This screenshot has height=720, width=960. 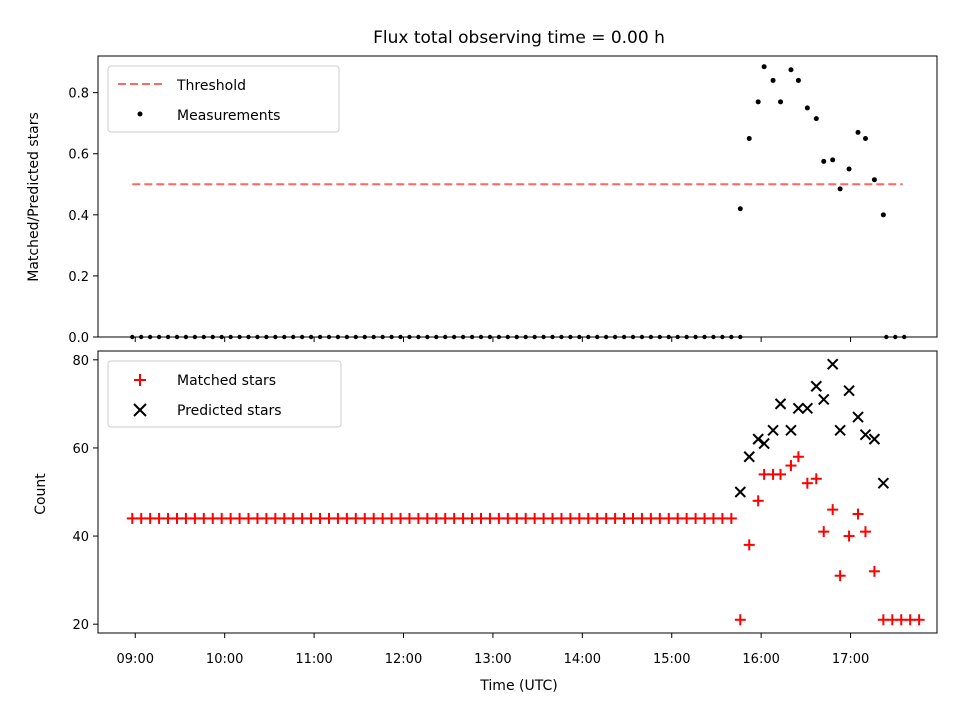 I want to click on xtick-label: 14:00, so click(x=582, y=659).